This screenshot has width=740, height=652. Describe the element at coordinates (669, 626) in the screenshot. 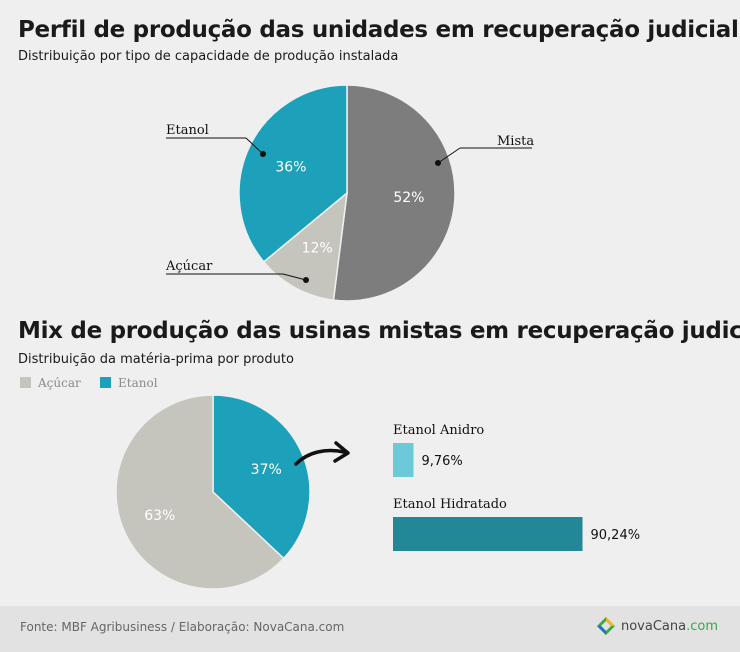

I see `novacana-logo-text: novaCana.com` at that location.